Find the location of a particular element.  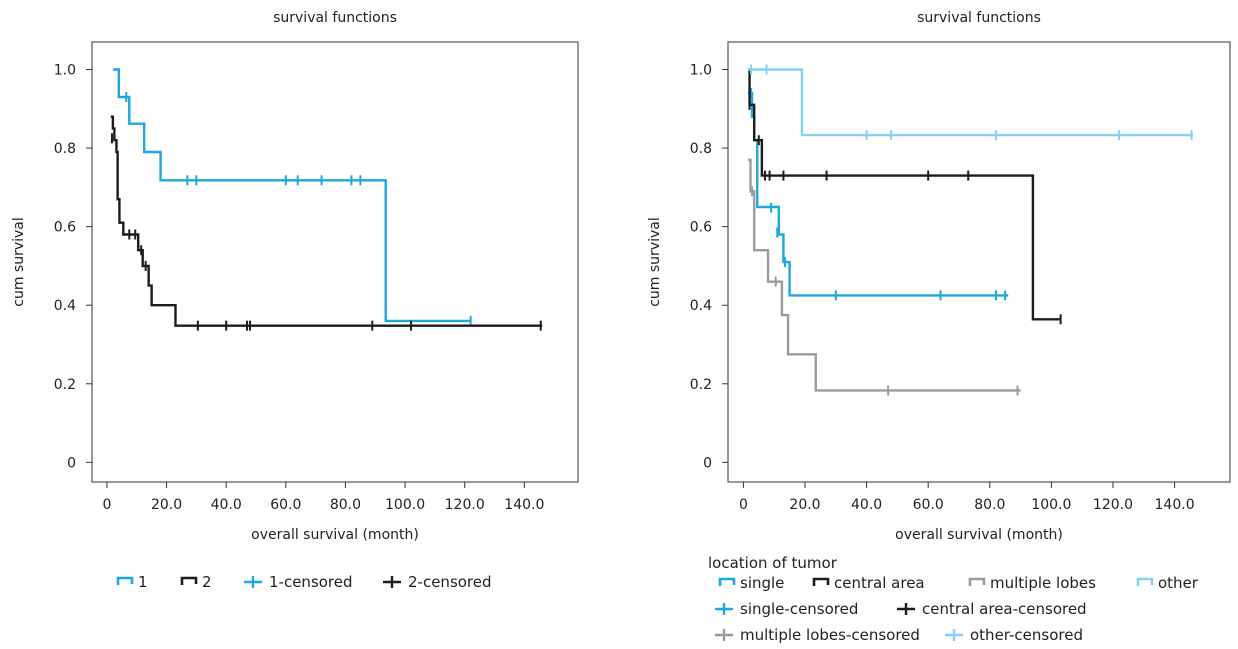

series-line-other is located at coordinates (971, 102).